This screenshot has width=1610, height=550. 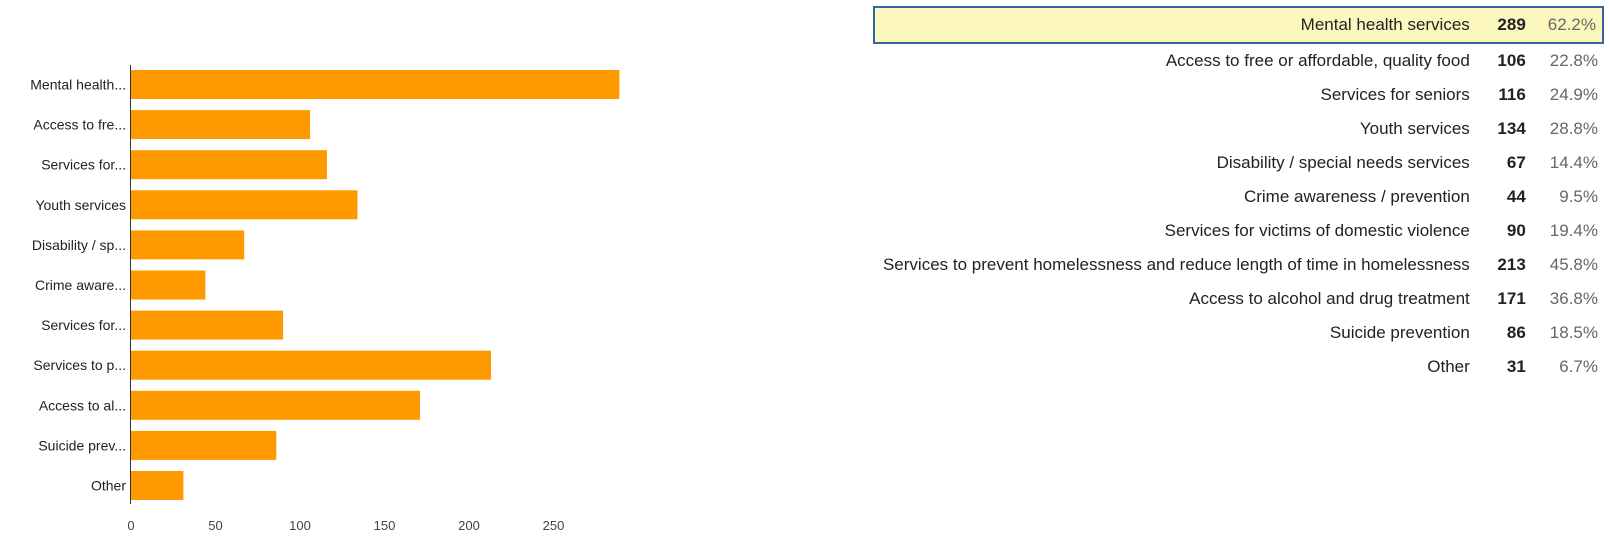 I want to click on x-tick-label: 0, so click(x=130, y=525).